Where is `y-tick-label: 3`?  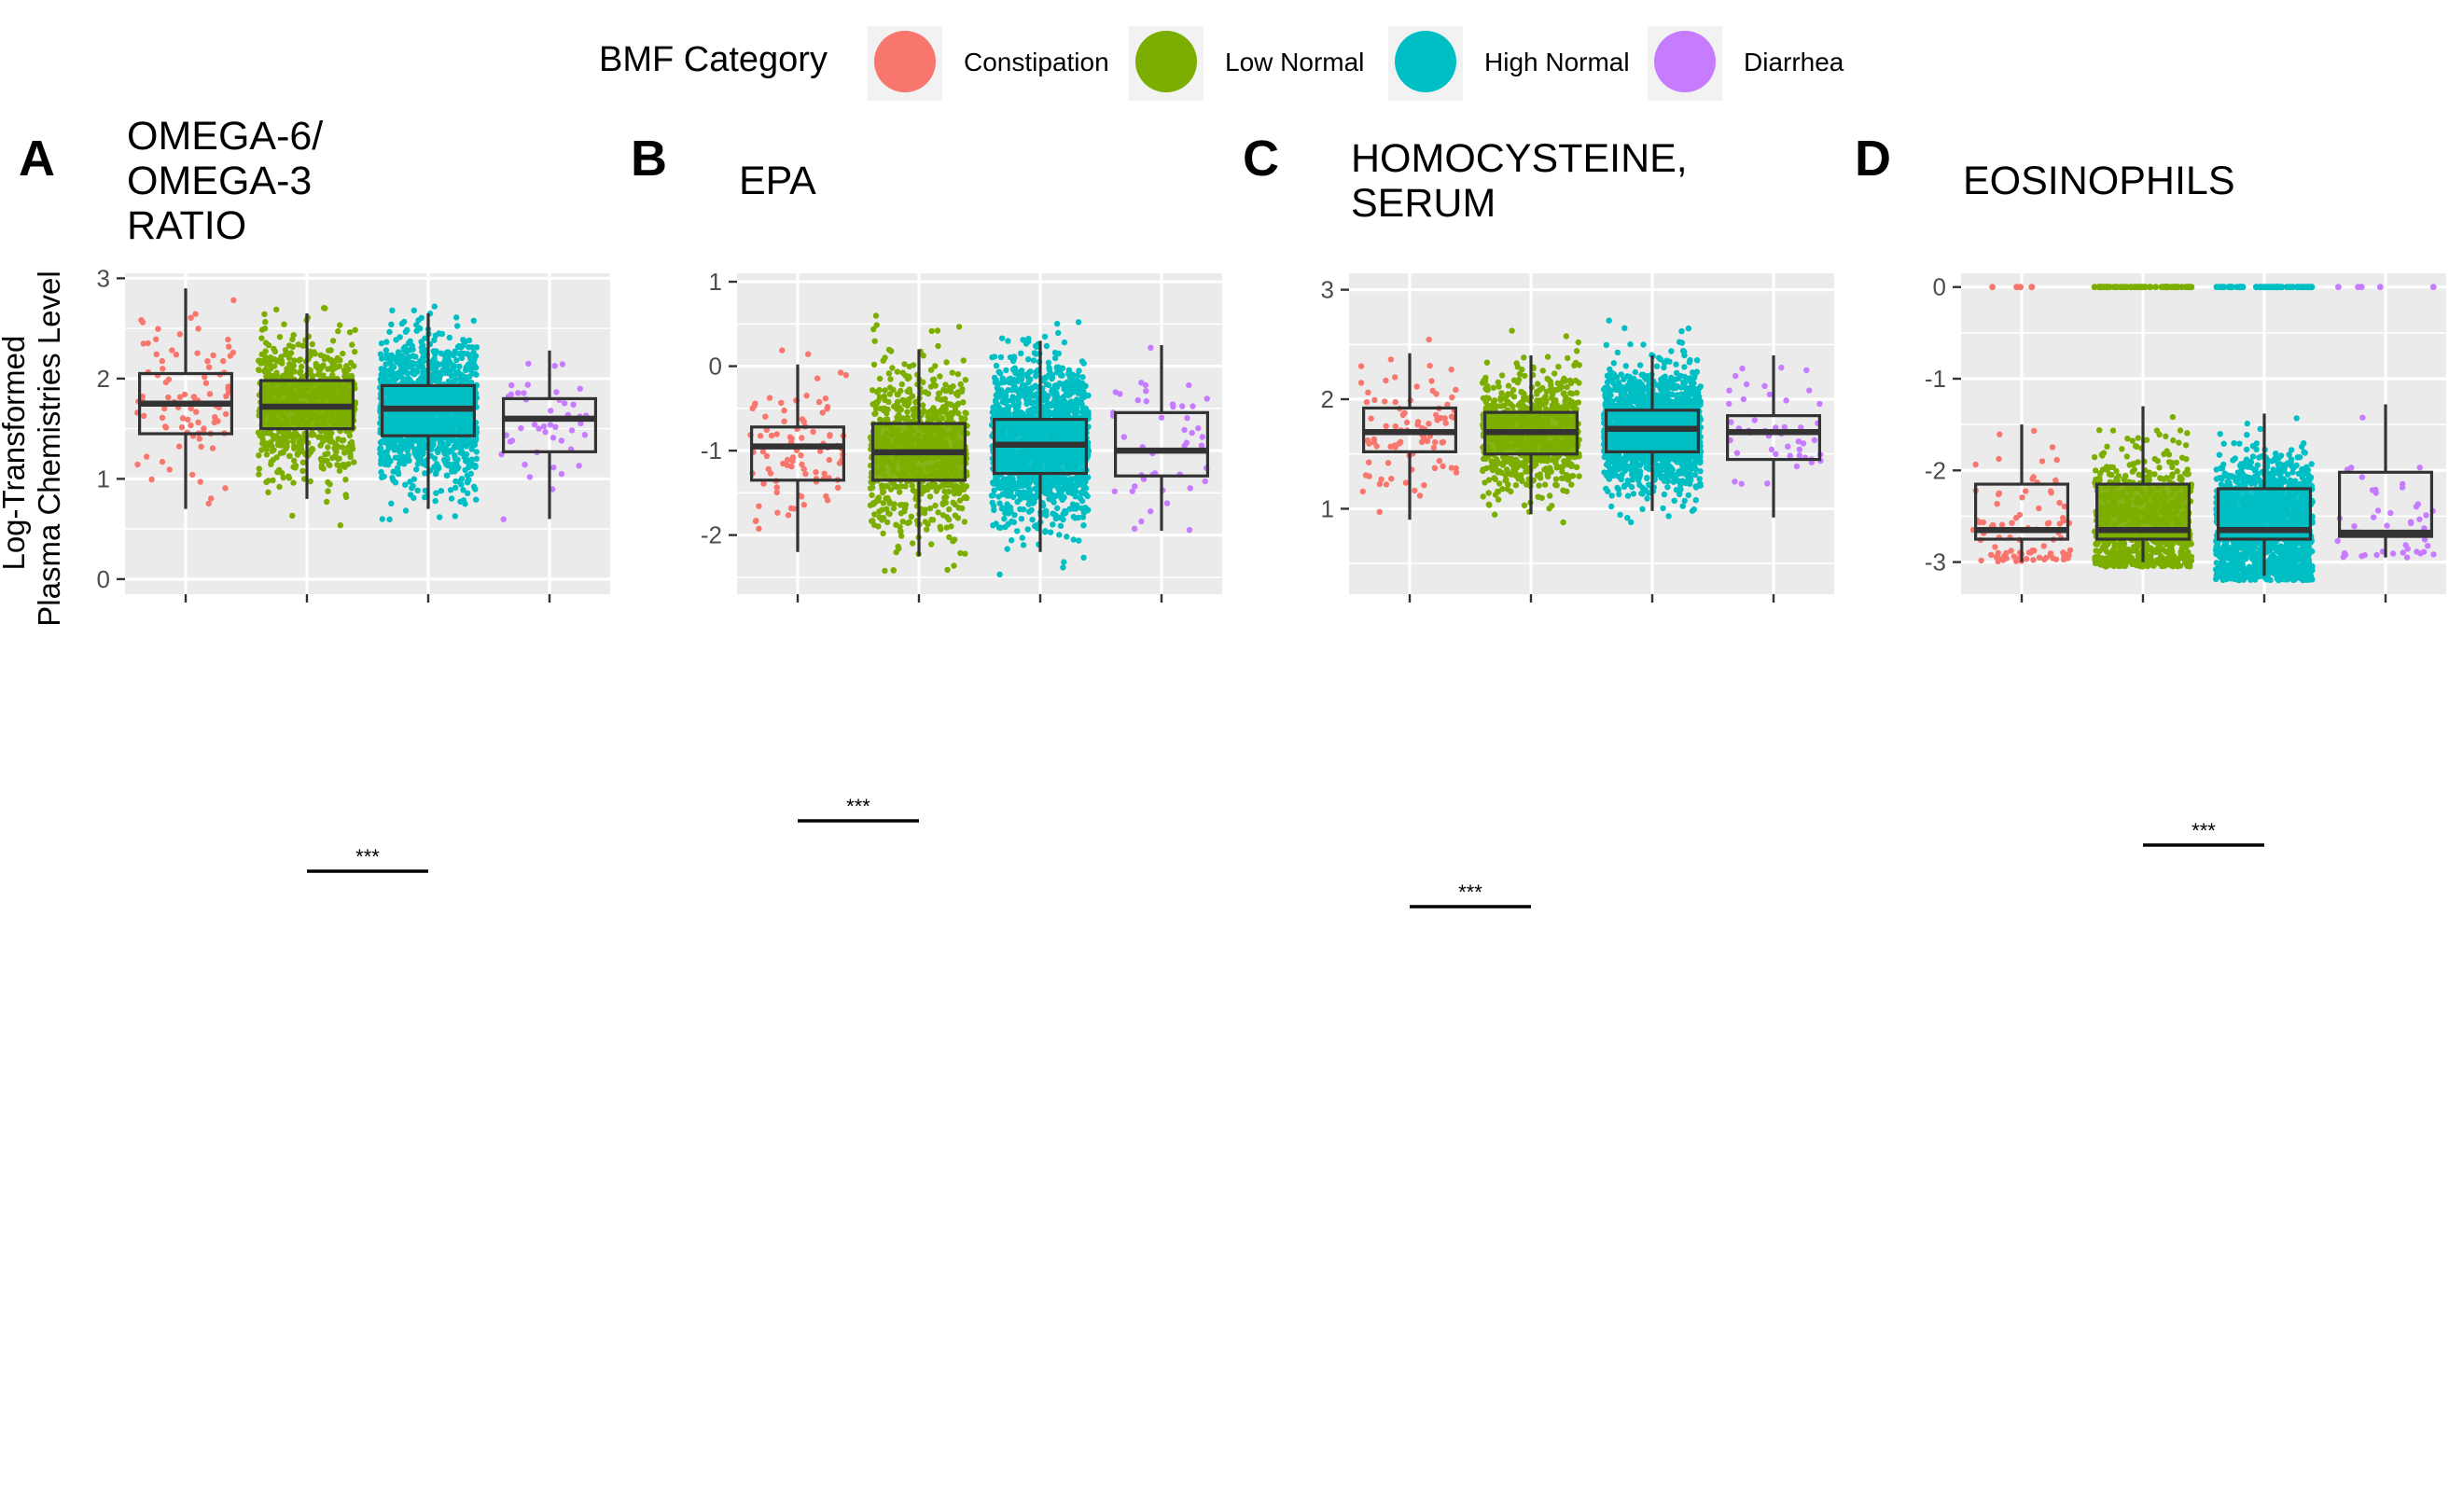
y-tick-label: 3 is located at coordinates (104, 278).